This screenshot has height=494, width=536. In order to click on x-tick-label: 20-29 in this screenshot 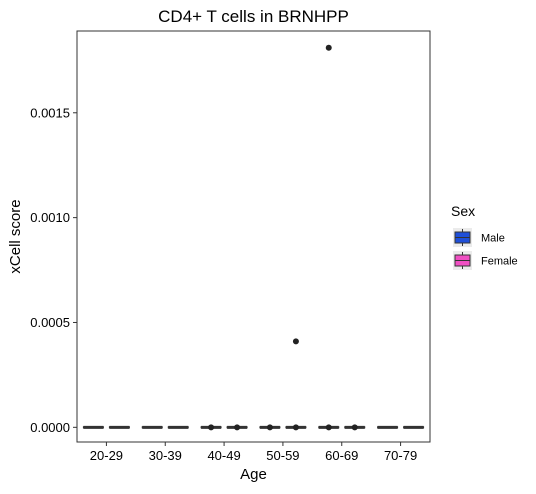, I will do `click(106, 455)`.